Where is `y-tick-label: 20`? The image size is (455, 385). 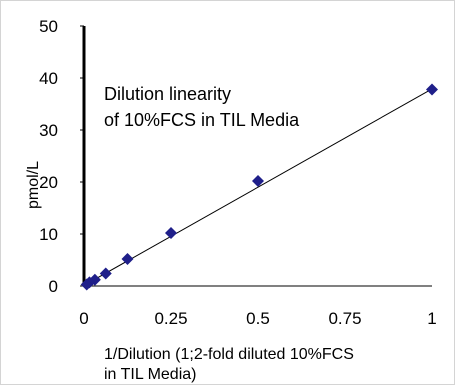 y-tick-label: 20 is located at coordinates (48, 182).